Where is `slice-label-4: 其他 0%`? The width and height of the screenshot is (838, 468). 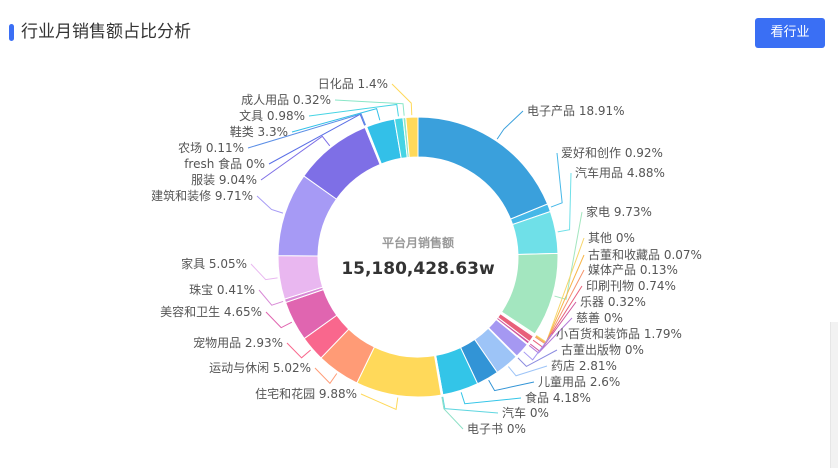
slice-label-4: 其他 0% is located at coordinates (611, 238).